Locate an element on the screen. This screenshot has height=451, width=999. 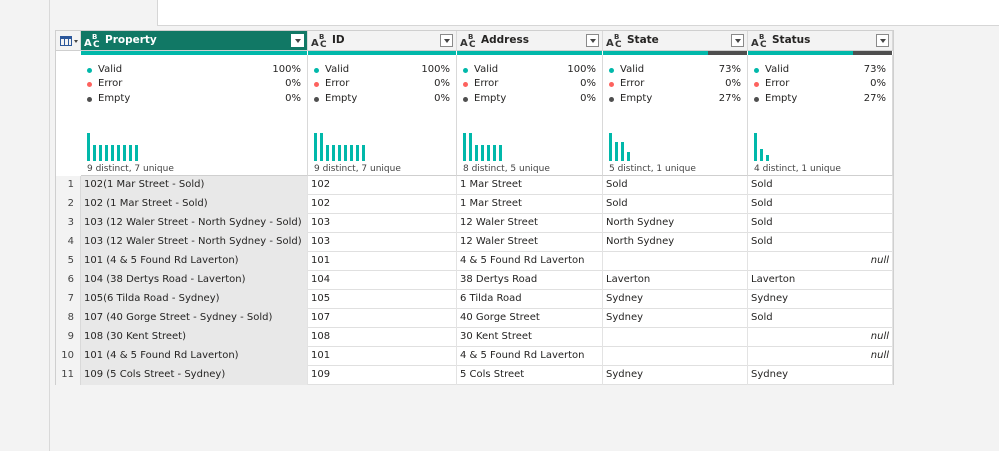
column-filter-dropdown-property is located at coordinates (297, 40).